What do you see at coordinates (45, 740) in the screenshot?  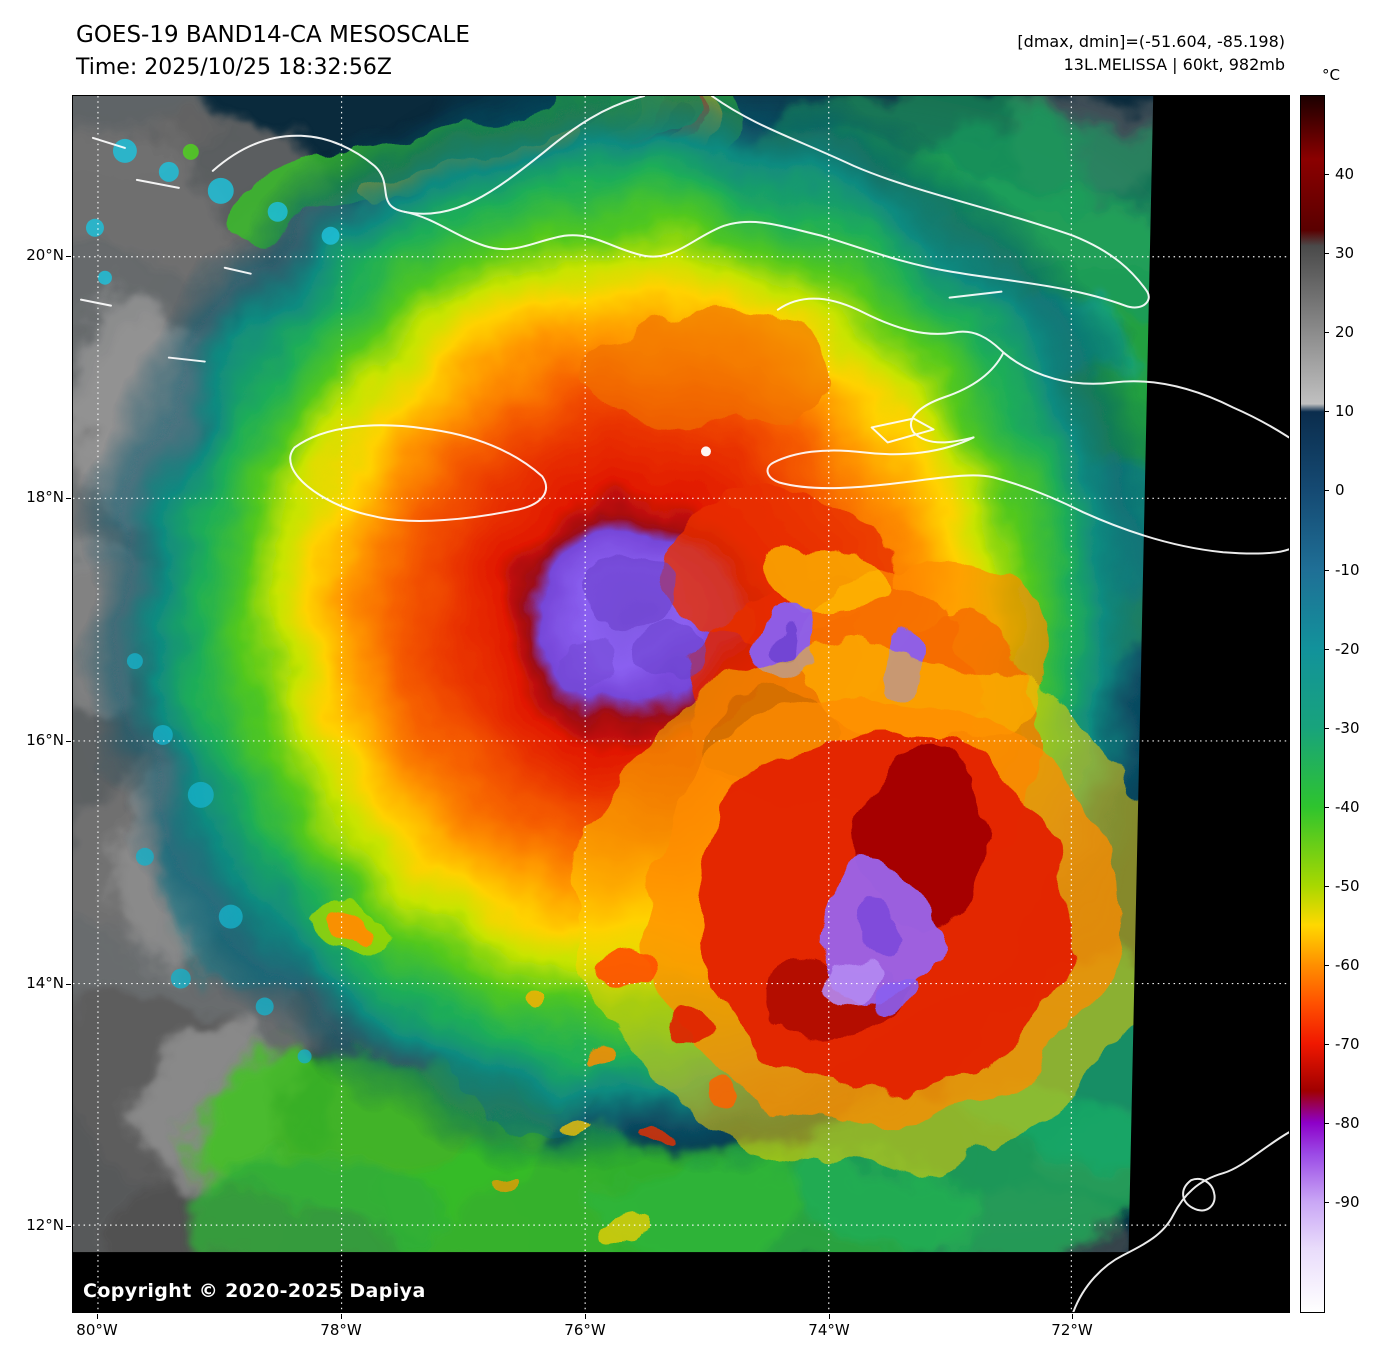 I see `lat-tick-label: 16°N` at bounding box center [45, 740].